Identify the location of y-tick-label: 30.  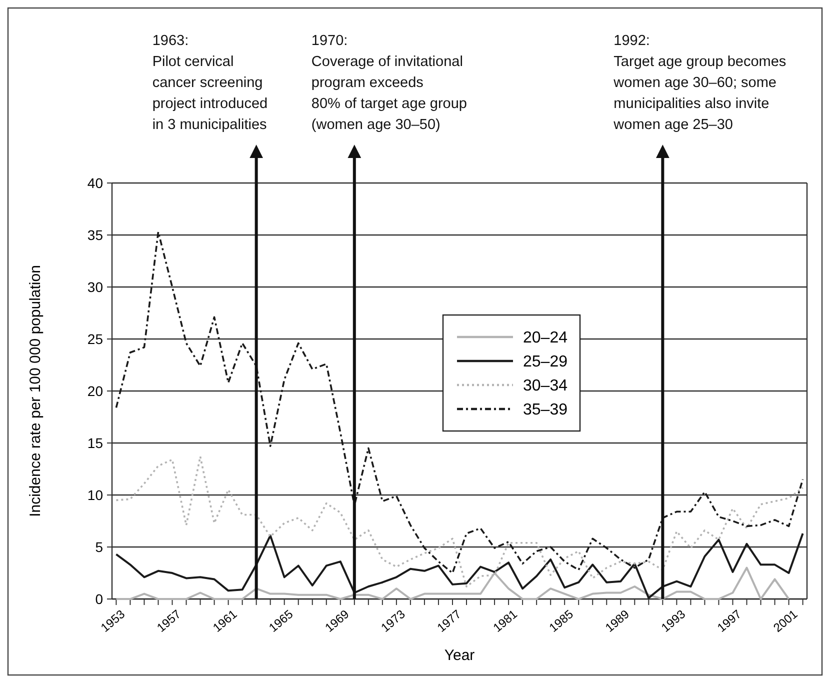
(95, 286).